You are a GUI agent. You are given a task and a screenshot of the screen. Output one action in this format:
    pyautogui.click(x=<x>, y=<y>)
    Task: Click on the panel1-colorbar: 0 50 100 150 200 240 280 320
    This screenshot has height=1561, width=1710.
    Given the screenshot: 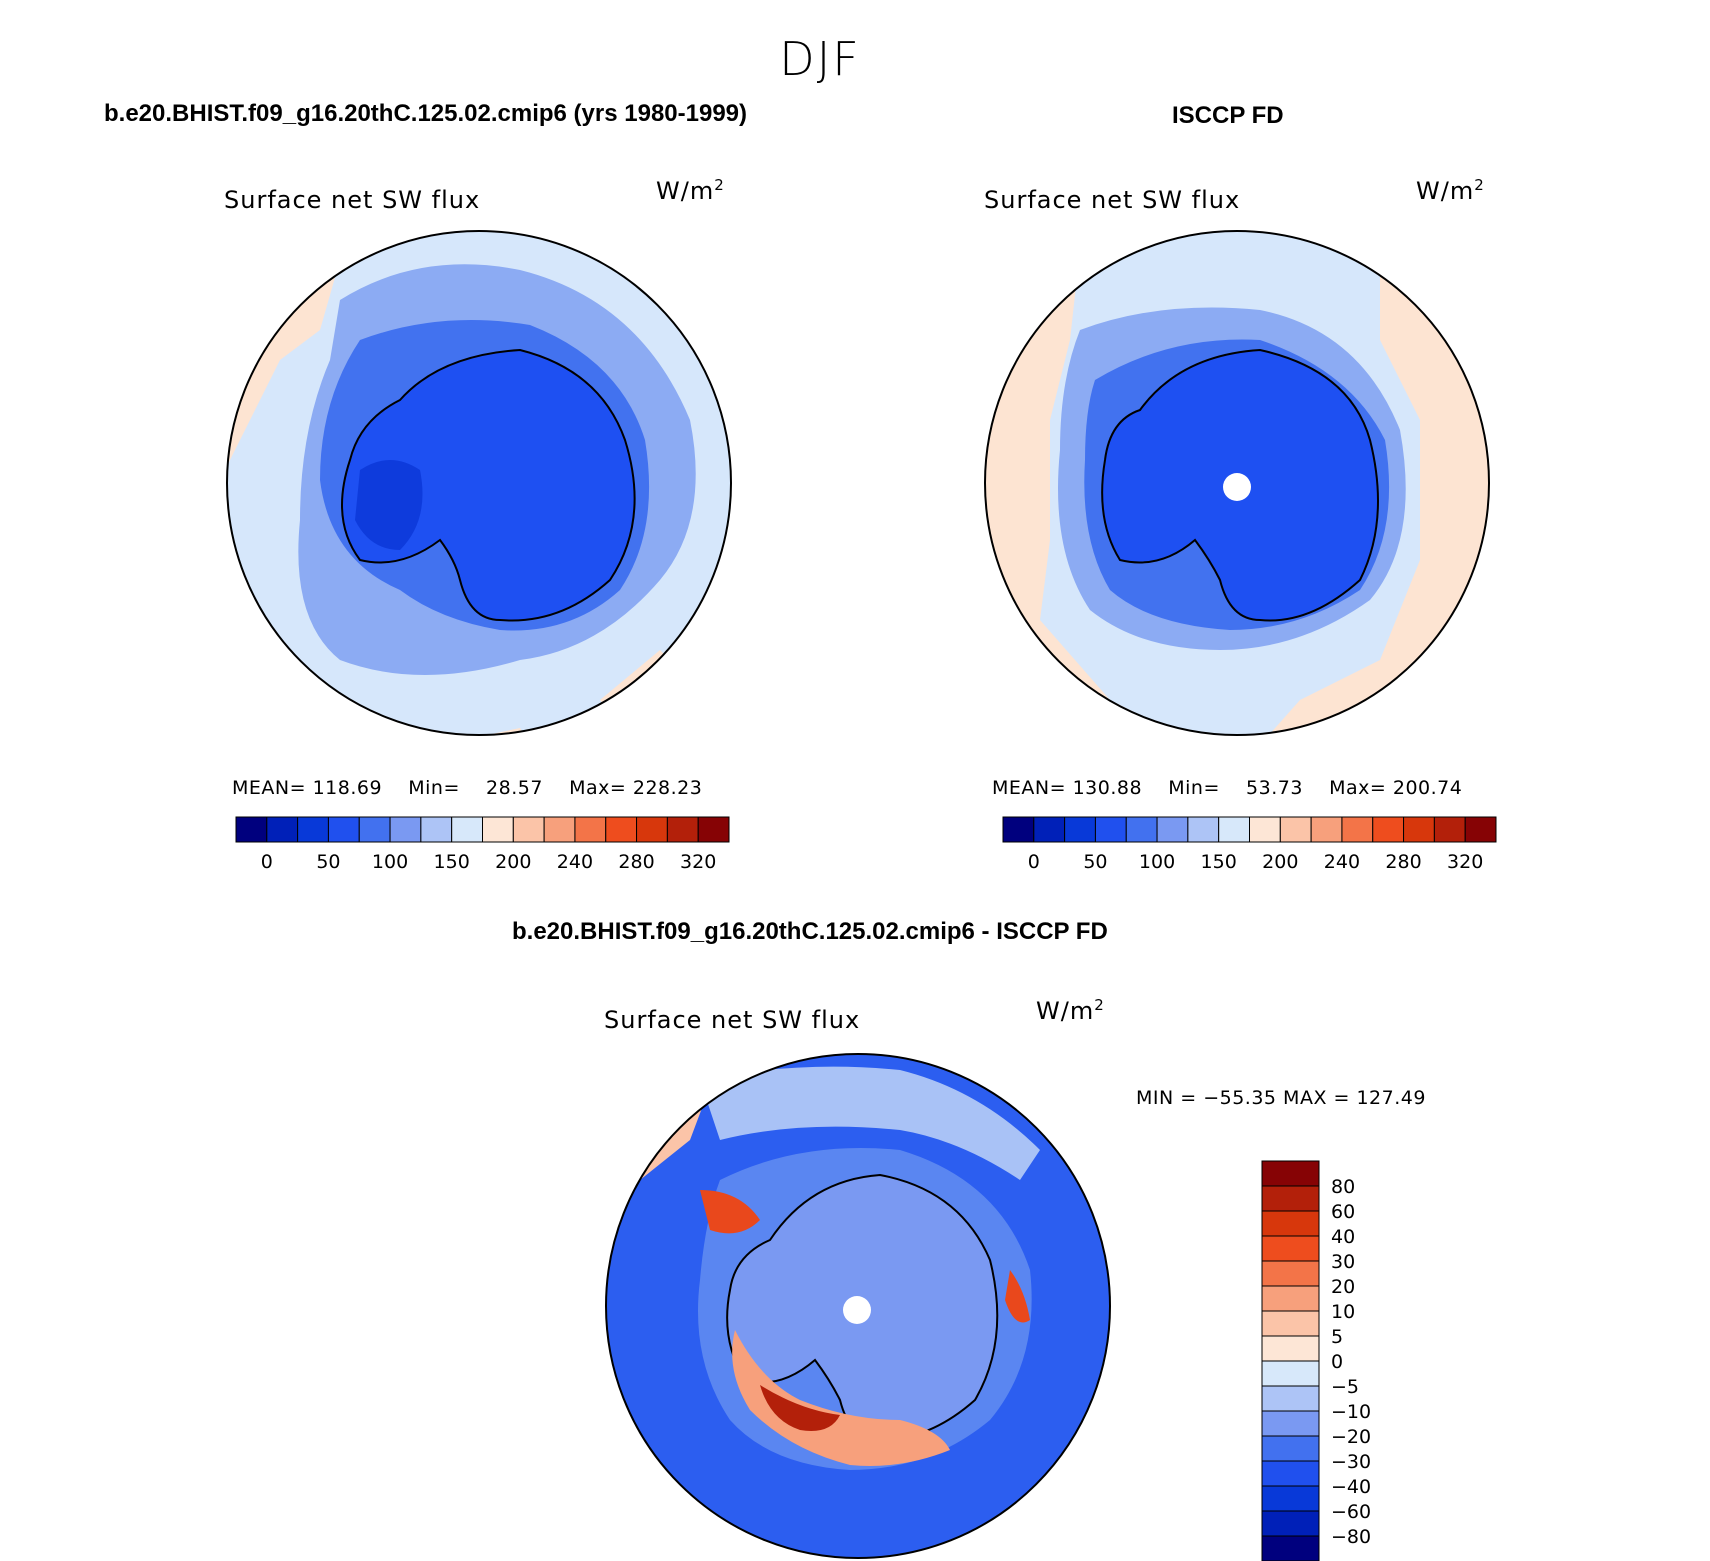 What is the action you would take?
    pyautogui.click(x=482, y=844)
    